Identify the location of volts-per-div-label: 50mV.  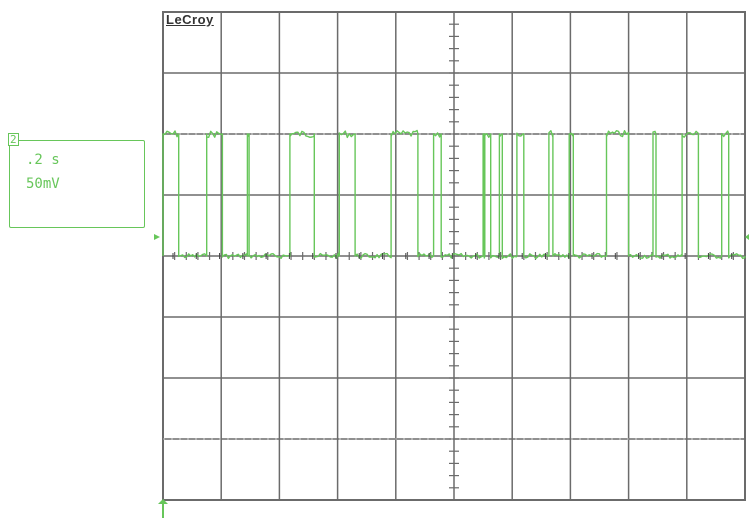
(43, 184).